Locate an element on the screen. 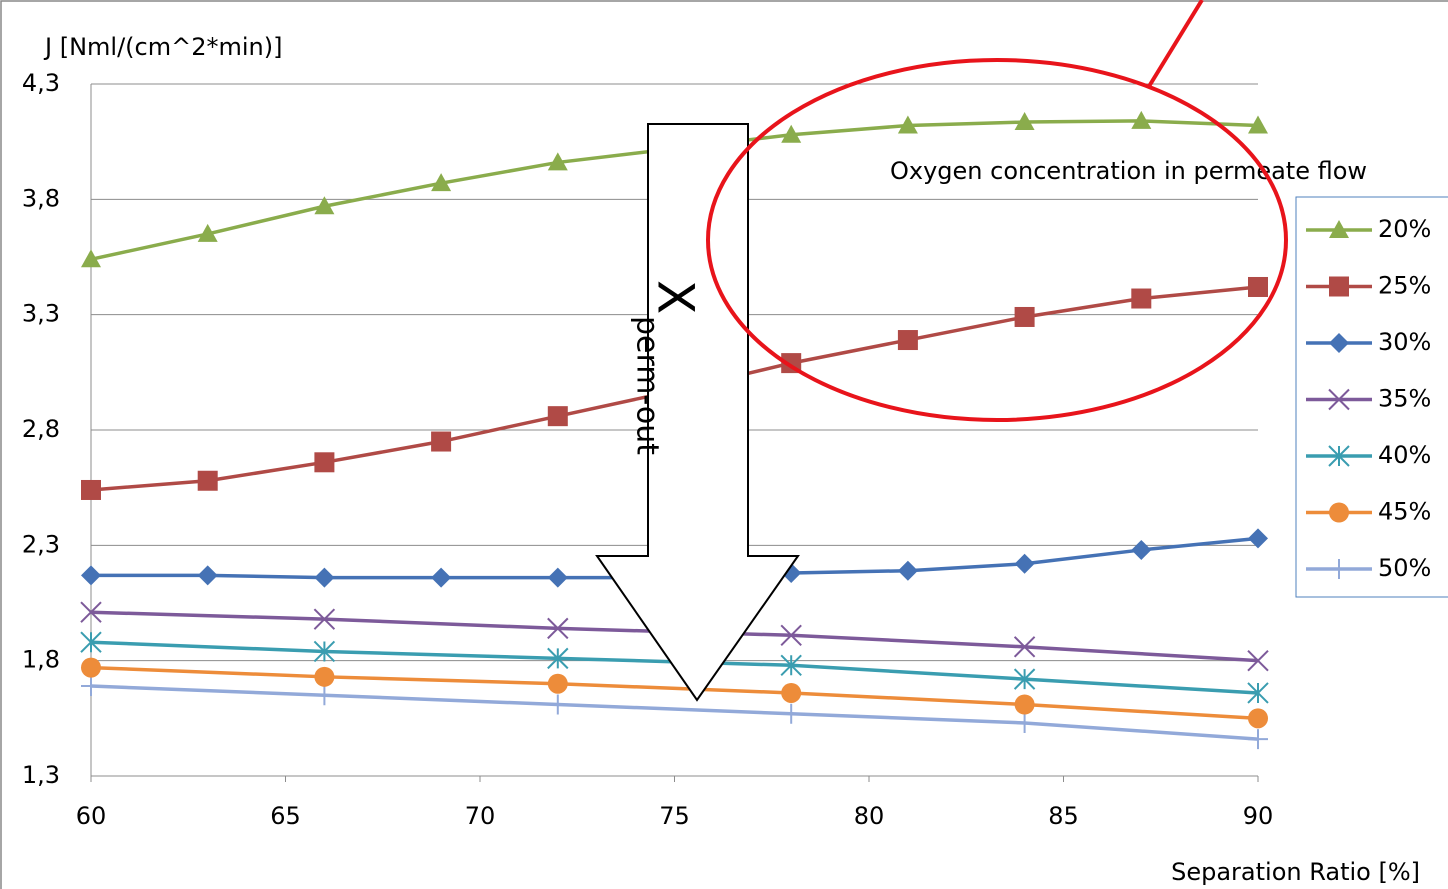  x-tick-label: 65 is located at coordinates (285, 816).